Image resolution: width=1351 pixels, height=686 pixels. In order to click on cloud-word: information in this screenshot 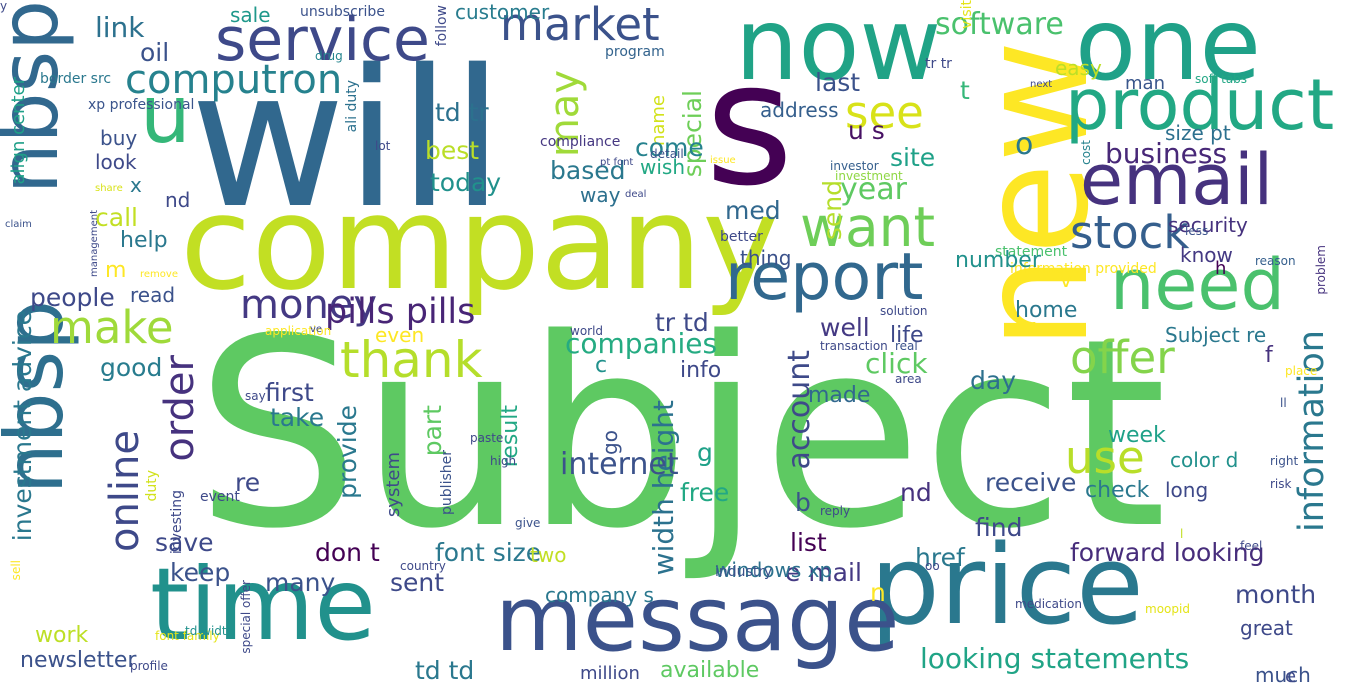, I will do `click(1312, 431)`.